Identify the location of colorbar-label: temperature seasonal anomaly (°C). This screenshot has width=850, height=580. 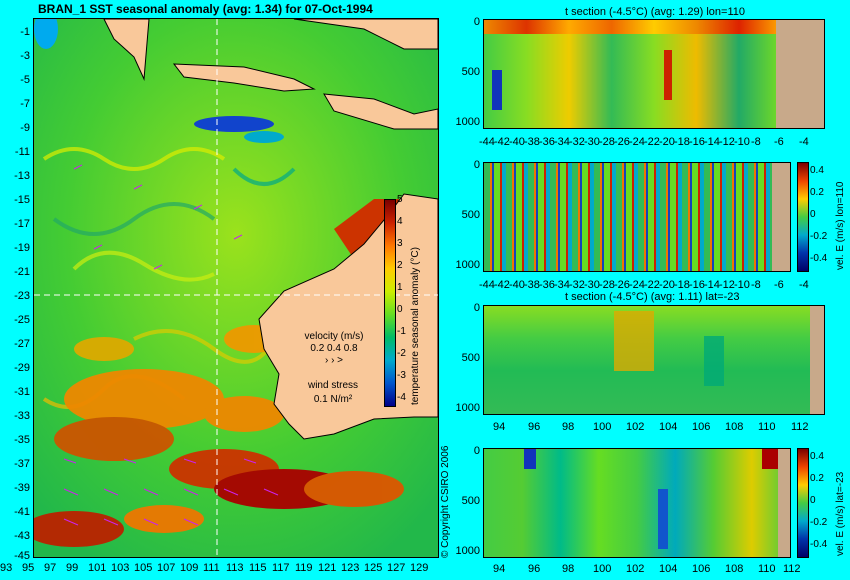
(415, 326).